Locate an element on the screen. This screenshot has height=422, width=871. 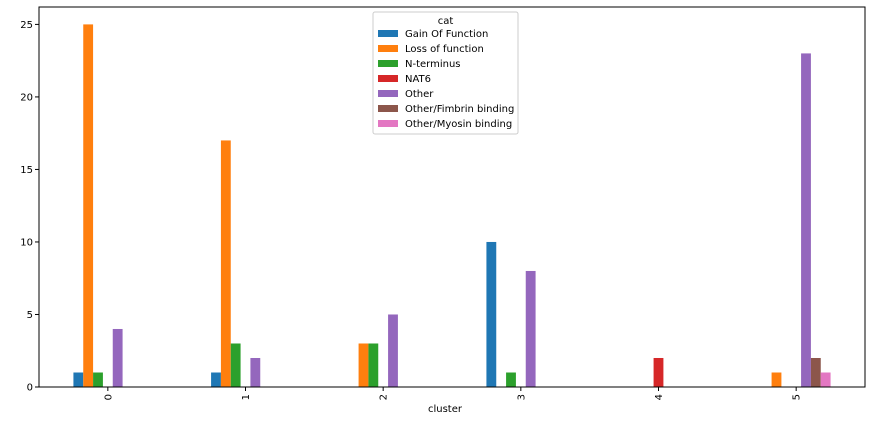
y-tick-label-10: 10 is located at coordinates (26, 242).